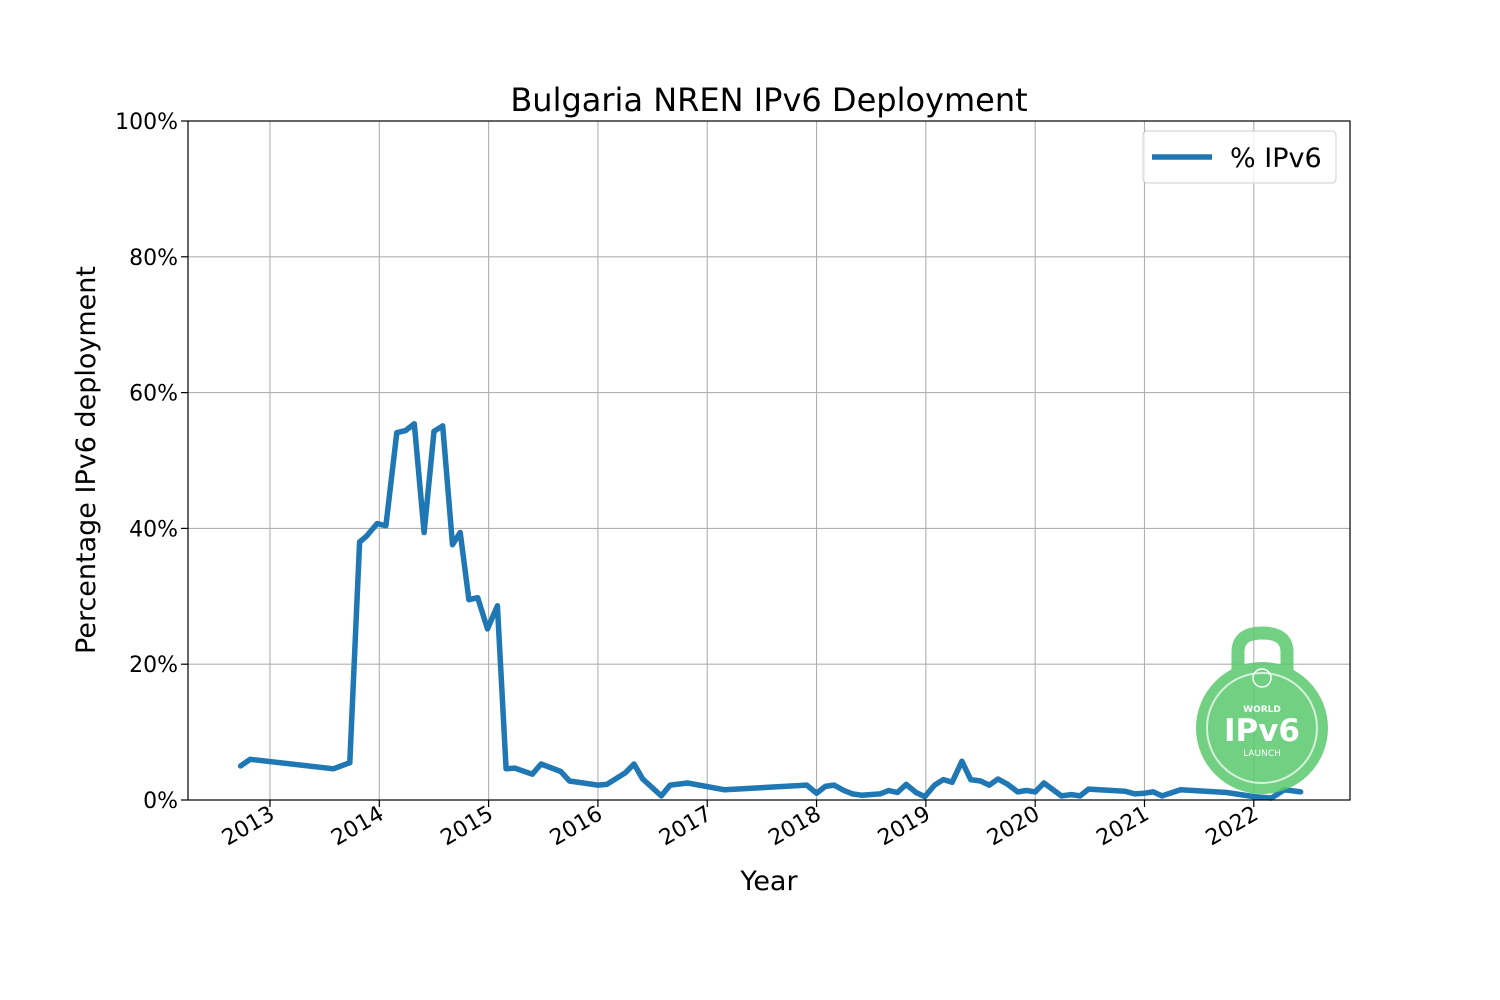 The image size is (1500, 1000). Describe the element at coordinates (1262, 731) in the screenshot. I see `logo-word-ipv6: IPv6` at that location.